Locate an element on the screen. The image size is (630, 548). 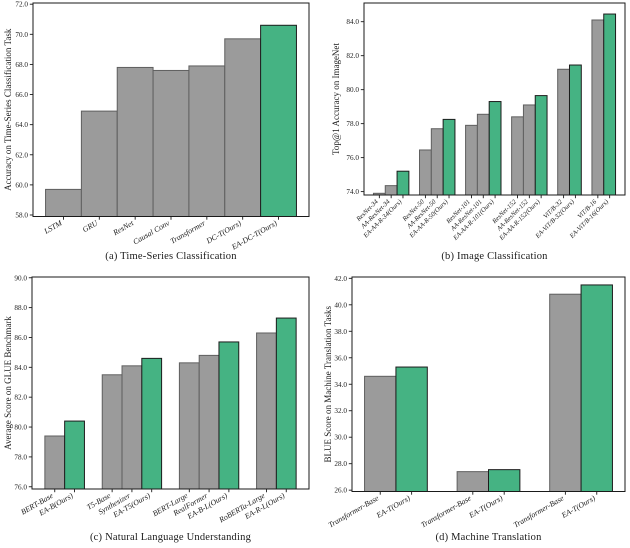
y-tick-label: 34.0 is located at coordinates (340, 385).